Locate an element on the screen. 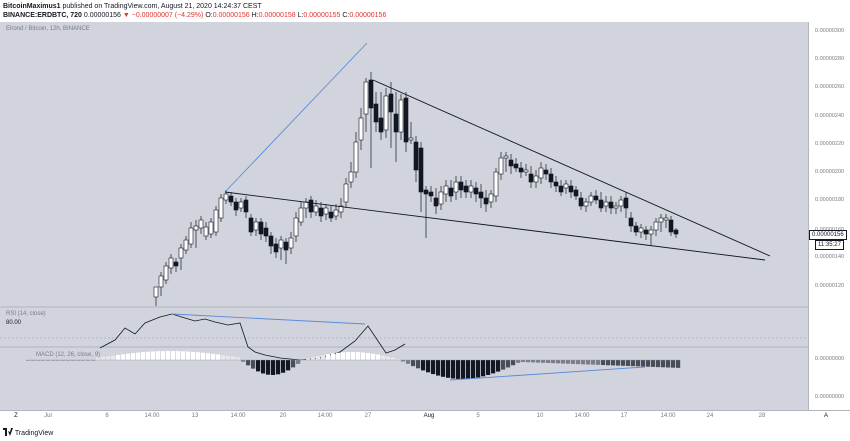 Image resolution: width=850 pixels, height=441 pixels. logo-text: TradingView is located at coordinates (34, 433).